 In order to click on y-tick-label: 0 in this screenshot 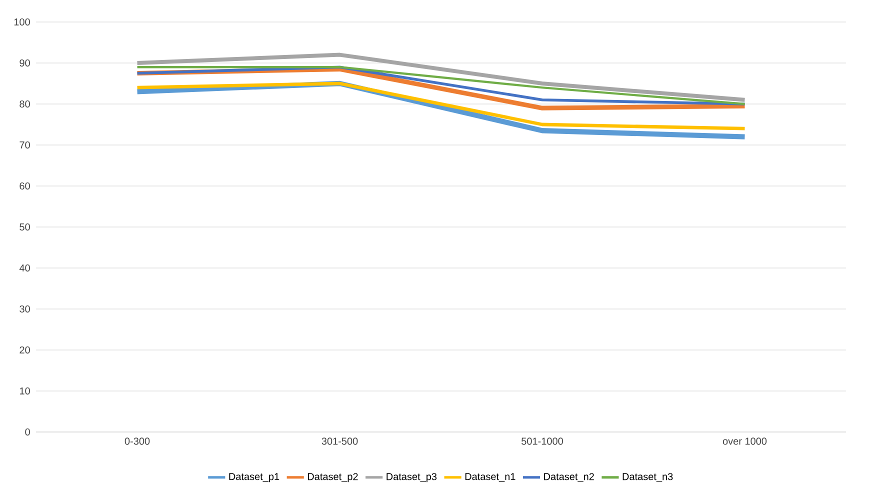, I will do `click(27, 432)`.